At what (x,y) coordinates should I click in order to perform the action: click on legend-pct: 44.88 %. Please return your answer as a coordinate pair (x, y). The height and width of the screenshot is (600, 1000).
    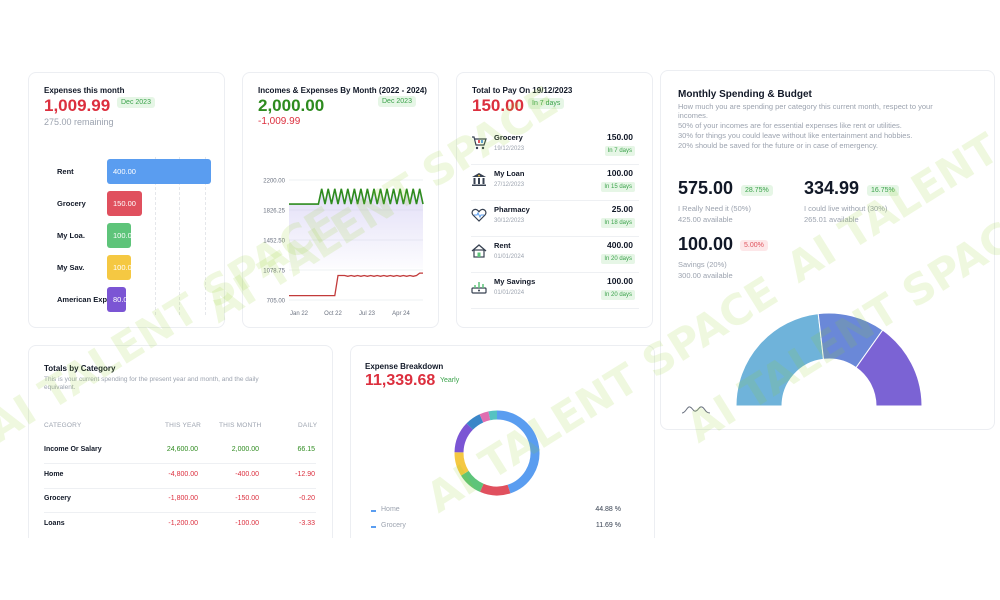
    Looking at the image, I should click on (608, 509).